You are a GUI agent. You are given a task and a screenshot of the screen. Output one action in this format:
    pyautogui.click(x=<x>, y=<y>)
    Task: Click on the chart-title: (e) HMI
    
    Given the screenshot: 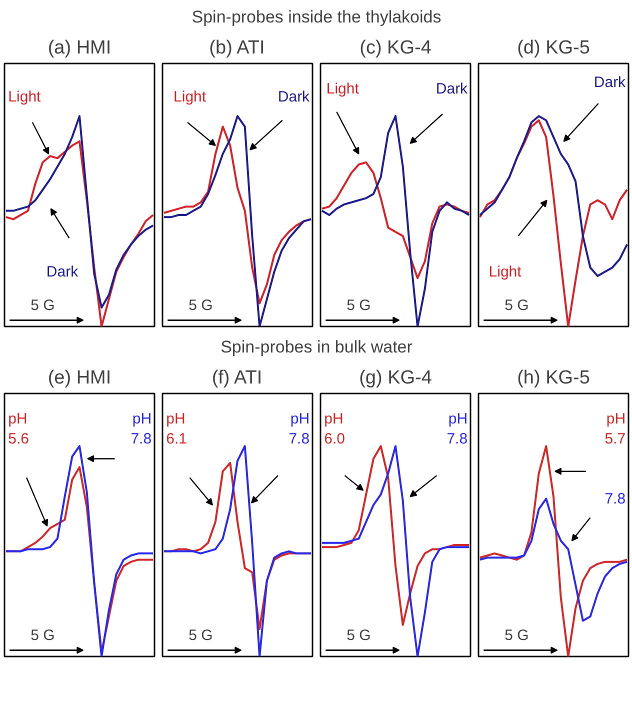 What is the action you would take?
    pyautogui.click(x=80, y=378)
    